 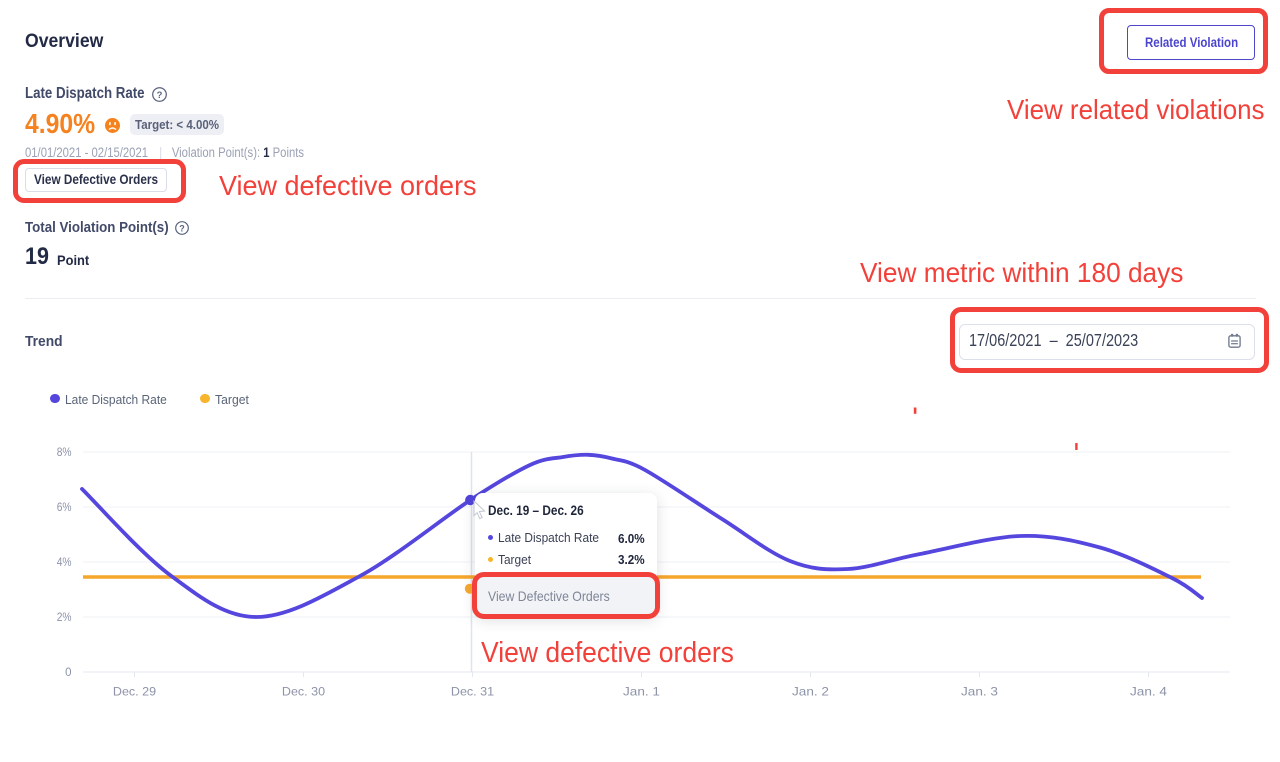 What do you see at coordinates (979, 692) in the screenshot?
I see `svg-text: Jan. 3` at bounding box center [979, 692].